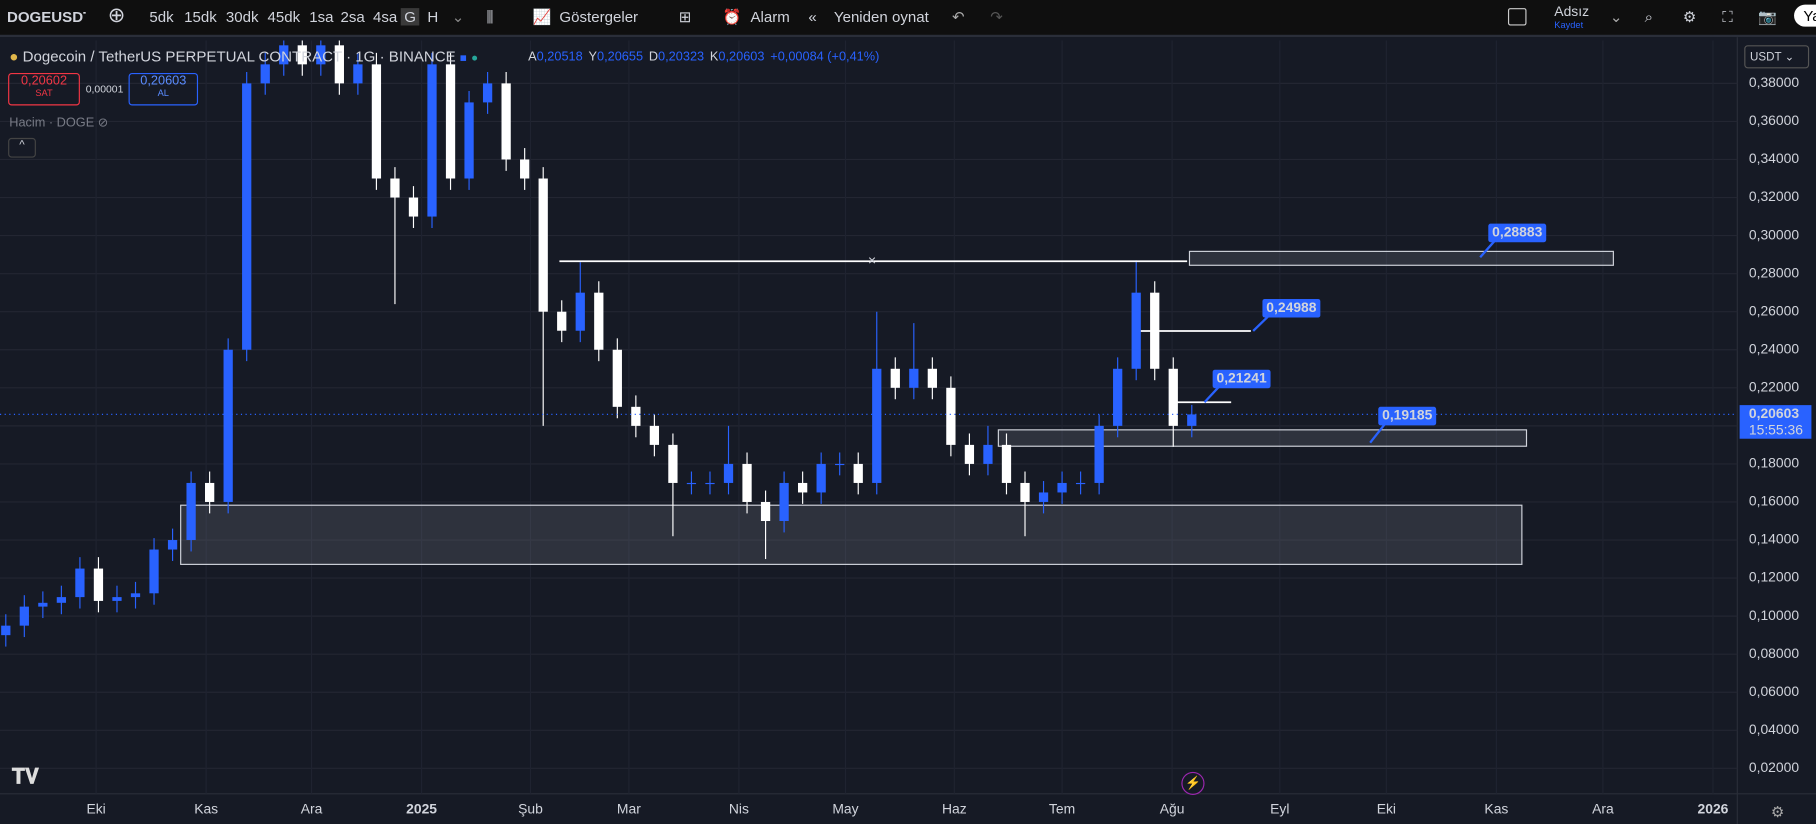  Describe the element at coordinates (242, 17) in the screenshot. I see `interval: 30dk` at that location.